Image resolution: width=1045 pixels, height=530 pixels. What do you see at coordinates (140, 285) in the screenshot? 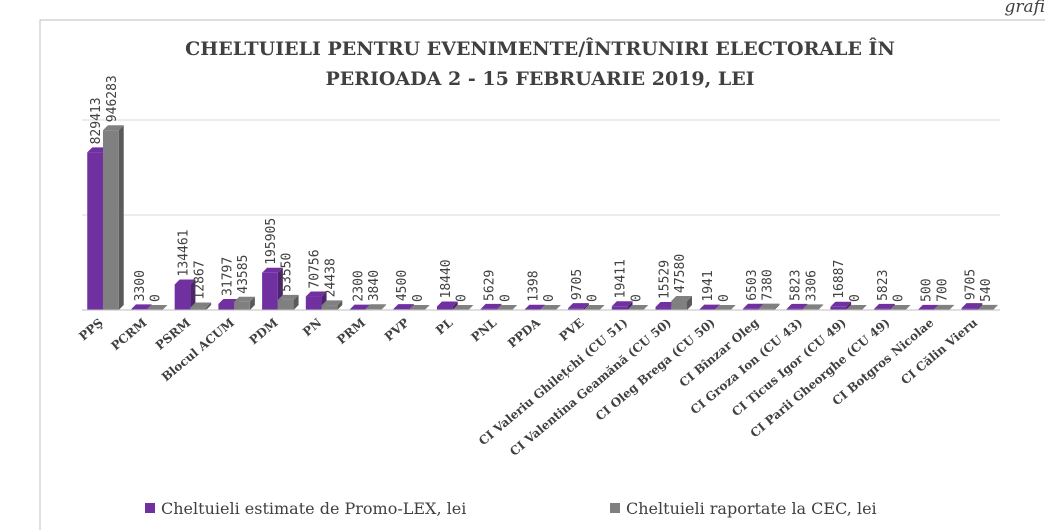
I see `value-label: 3300` at bounding box center [140, 285].